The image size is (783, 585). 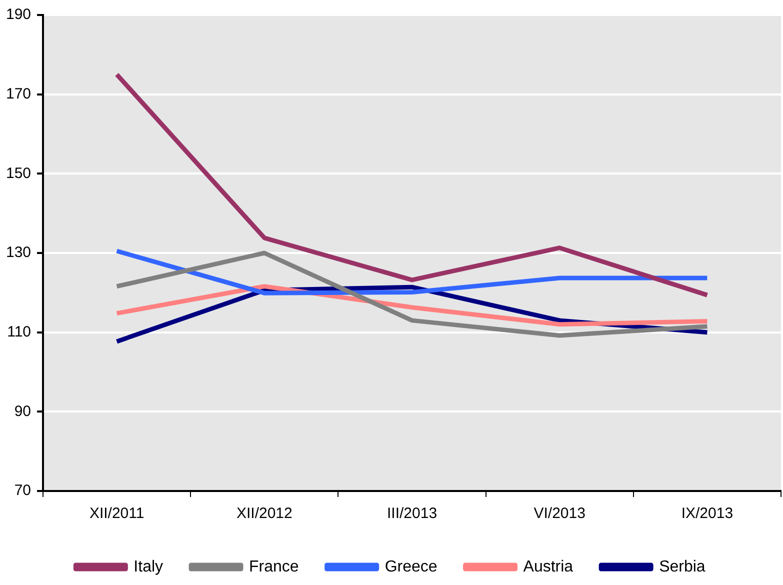 What do you see at coordinates (682, 567) in the screenshot?
I see `legend-label: Serbia` at bounding box center [682, 567].